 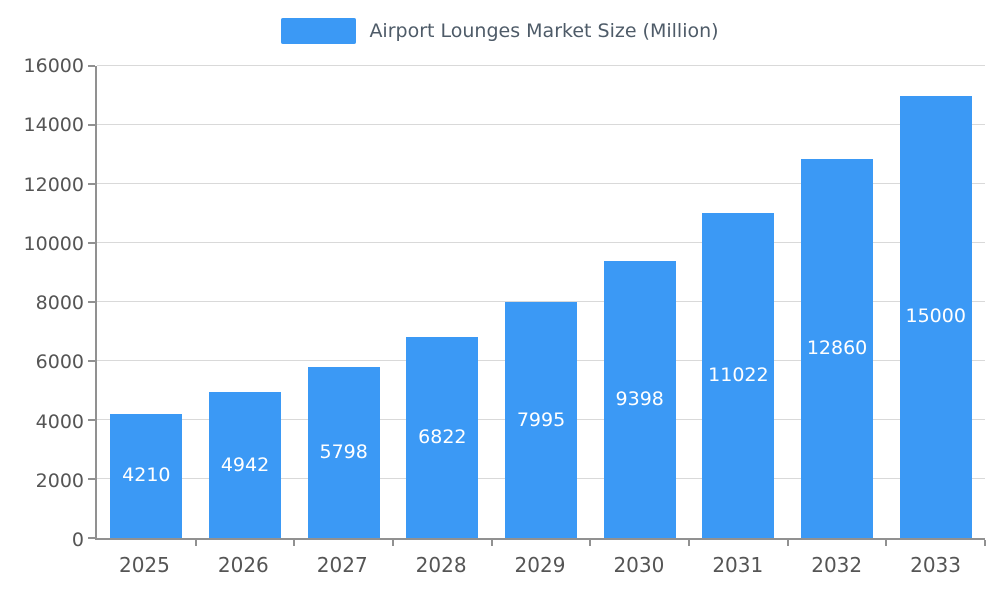 I want to click on bar-value-label: 12860, so click(x=837, y=347).